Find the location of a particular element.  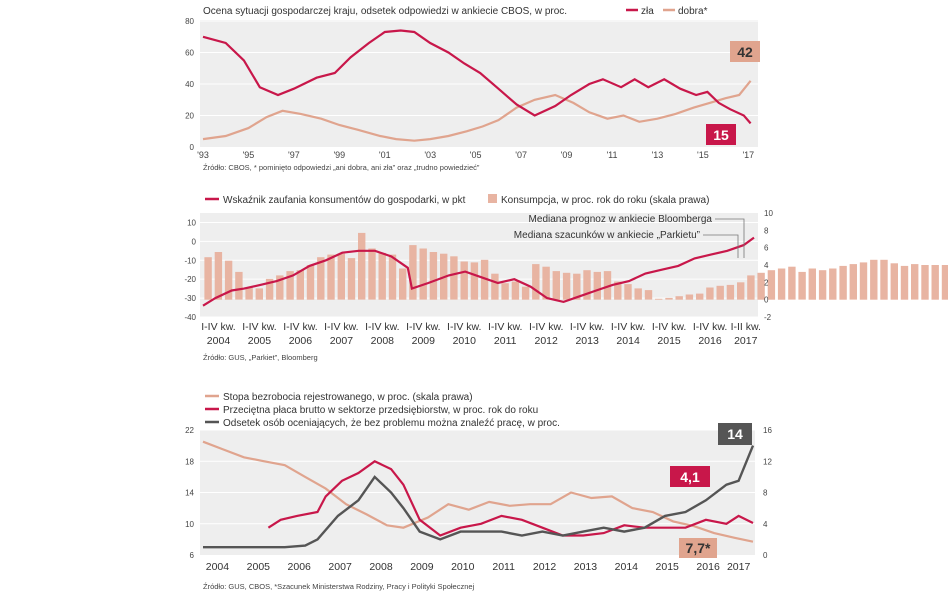

y-right-tick-label: 2 is located at coordinates (766, 282).